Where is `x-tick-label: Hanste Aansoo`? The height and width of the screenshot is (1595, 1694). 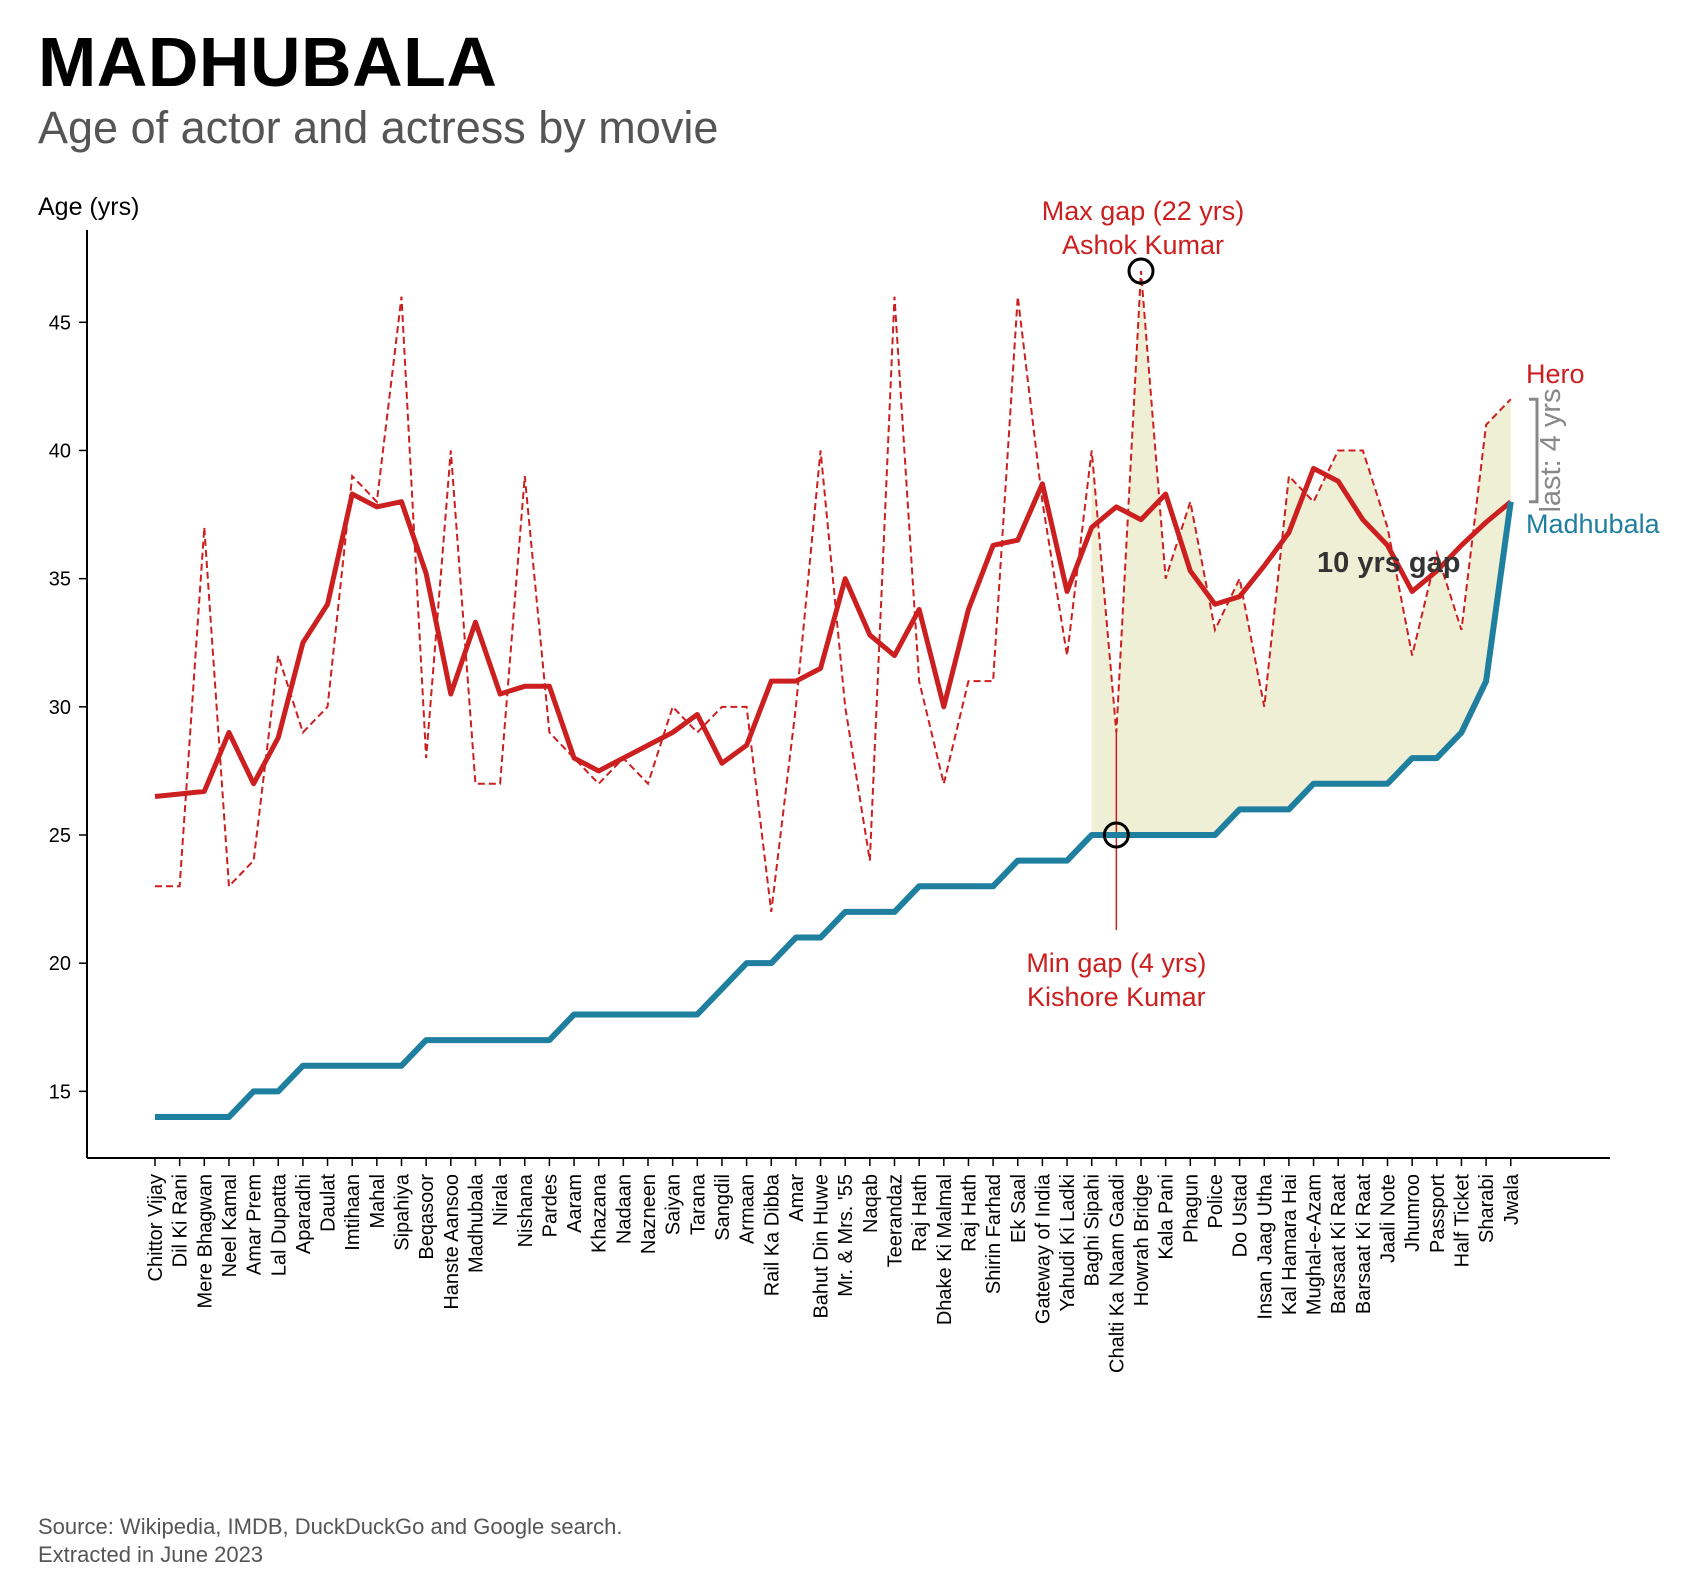 x-tick-label: Hanste Aansoo is located at coordinates (452, 1242).